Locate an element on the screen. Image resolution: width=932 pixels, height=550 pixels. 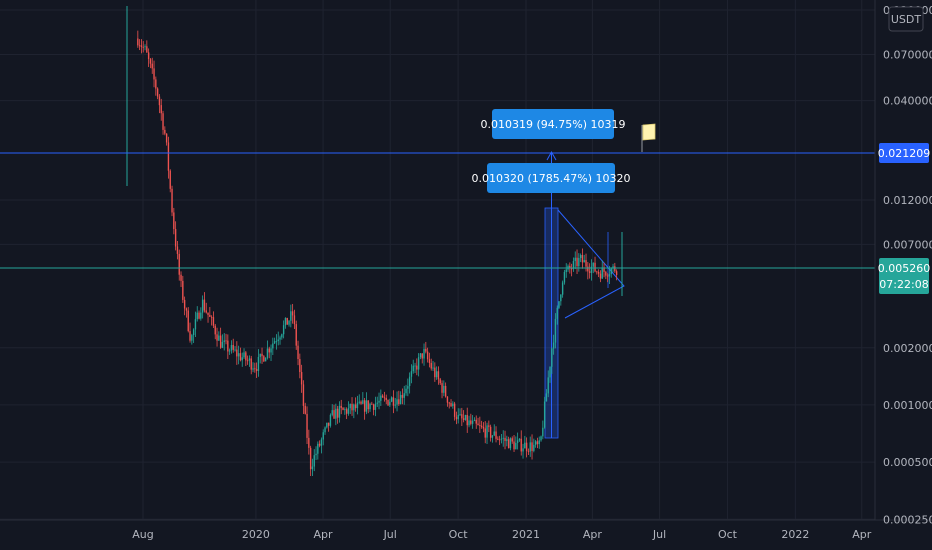
currency-label: USDT is located at coordinates (906, 19).